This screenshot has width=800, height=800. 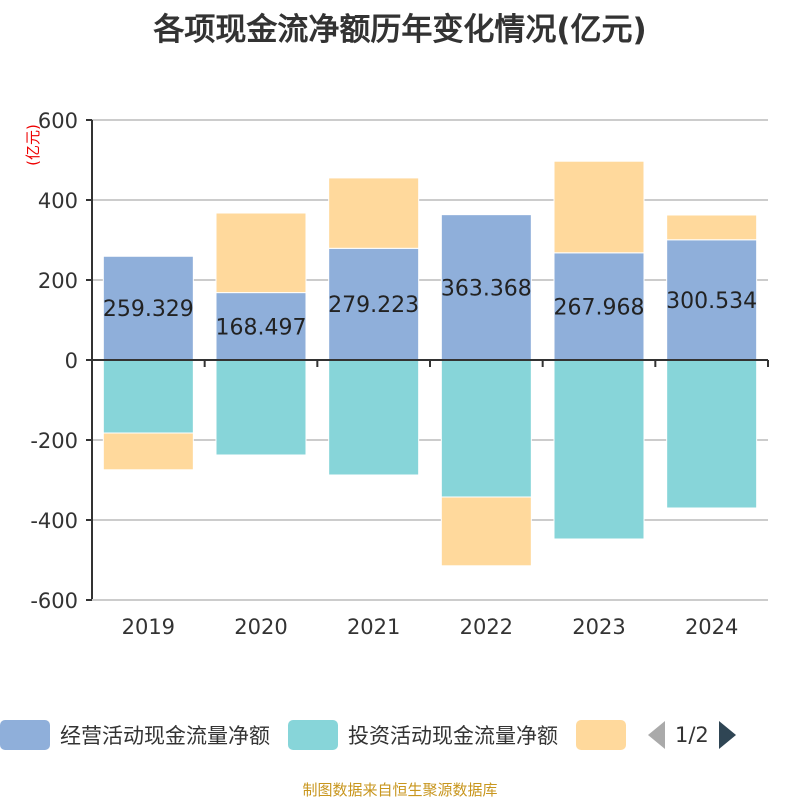 I want to click on next-page-icon, so click(x=727, y=735).